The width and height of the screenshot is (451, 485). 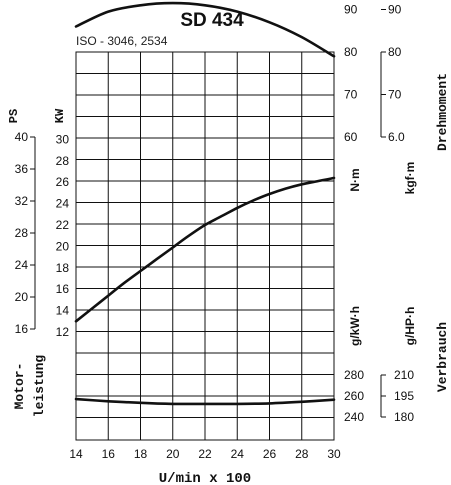 I want to click on gkwh-tick-label: 260, so click(x=354, y=396).